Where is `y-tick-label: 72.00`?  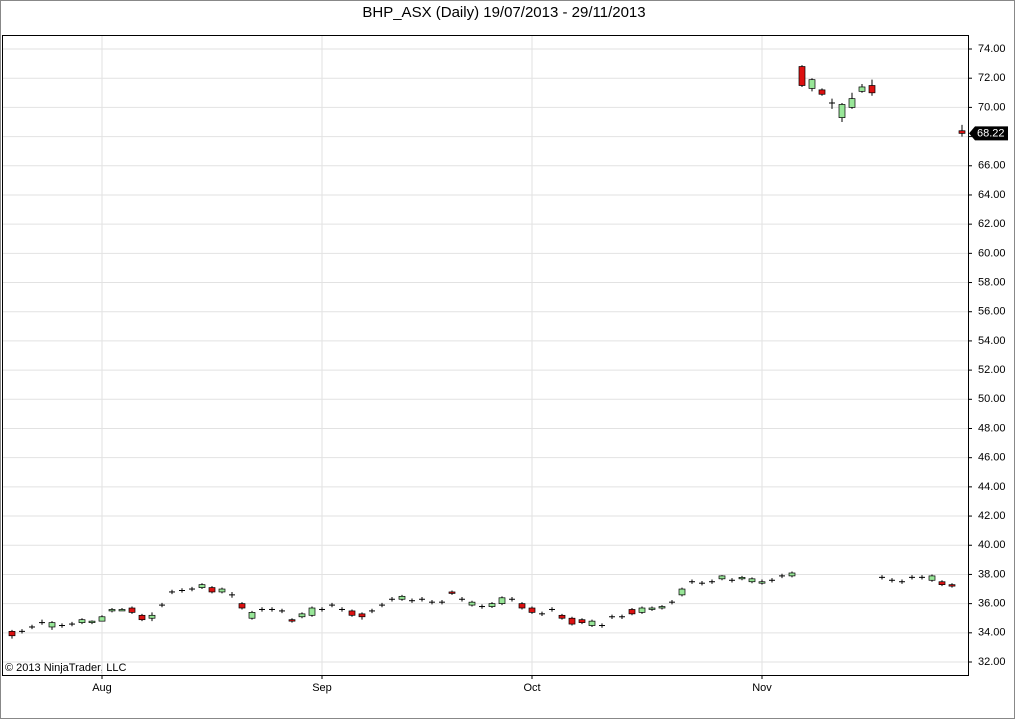 y-tick-label: 72.00 is located at coordinates (992, 78).